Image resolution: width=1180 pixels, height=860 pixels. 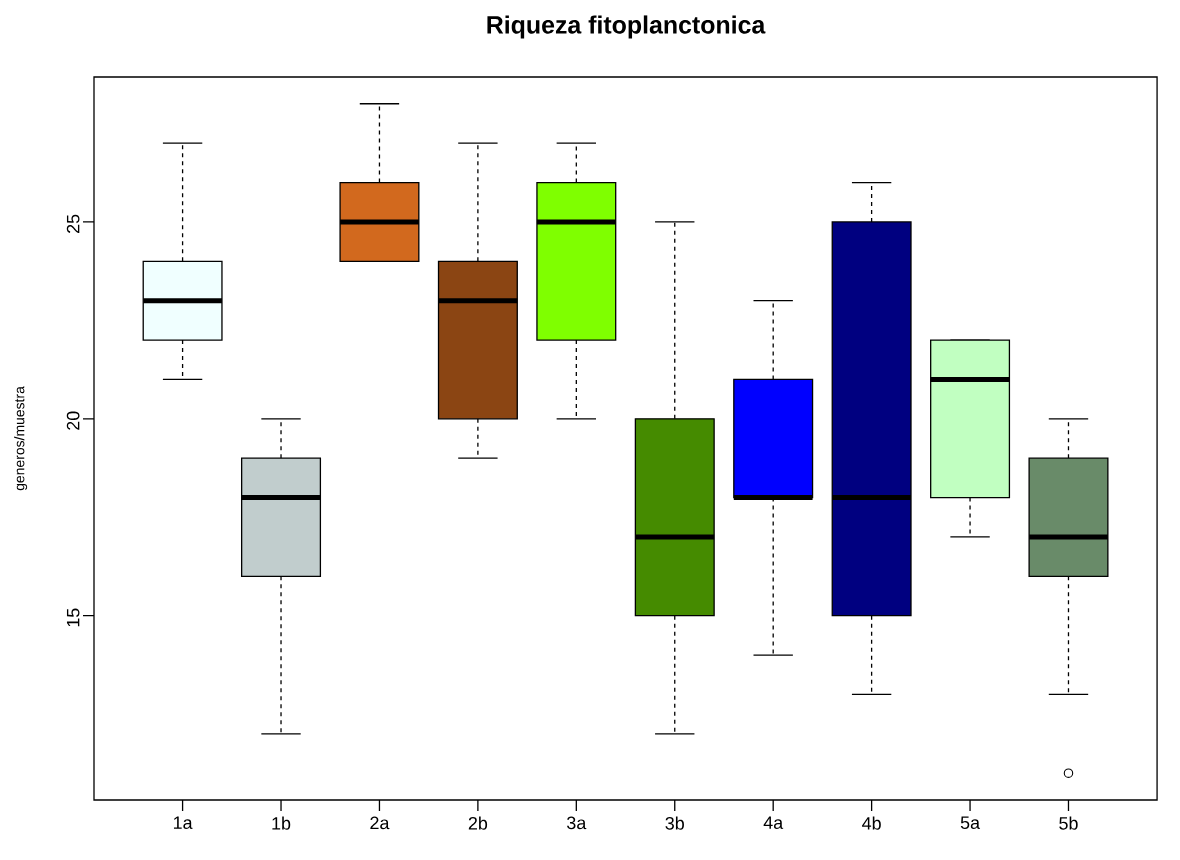 I want to click on x-tick-label: 2a, so click(x=380, y=823).